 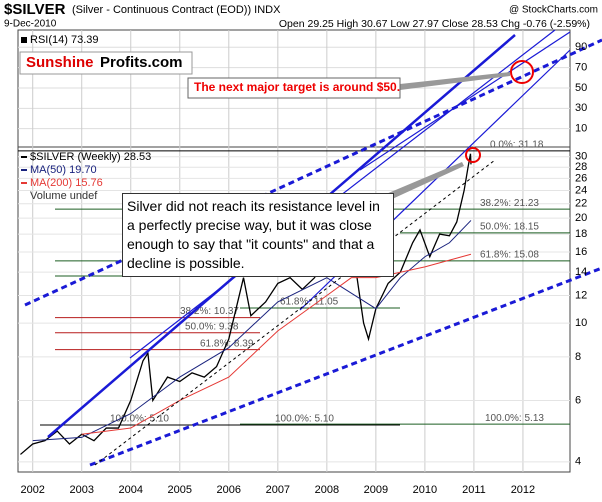 What do you see at coordinates (553, 10) in the screenshot?
I see `source: @ StockCharts.com` at bounding box center [553, 10].